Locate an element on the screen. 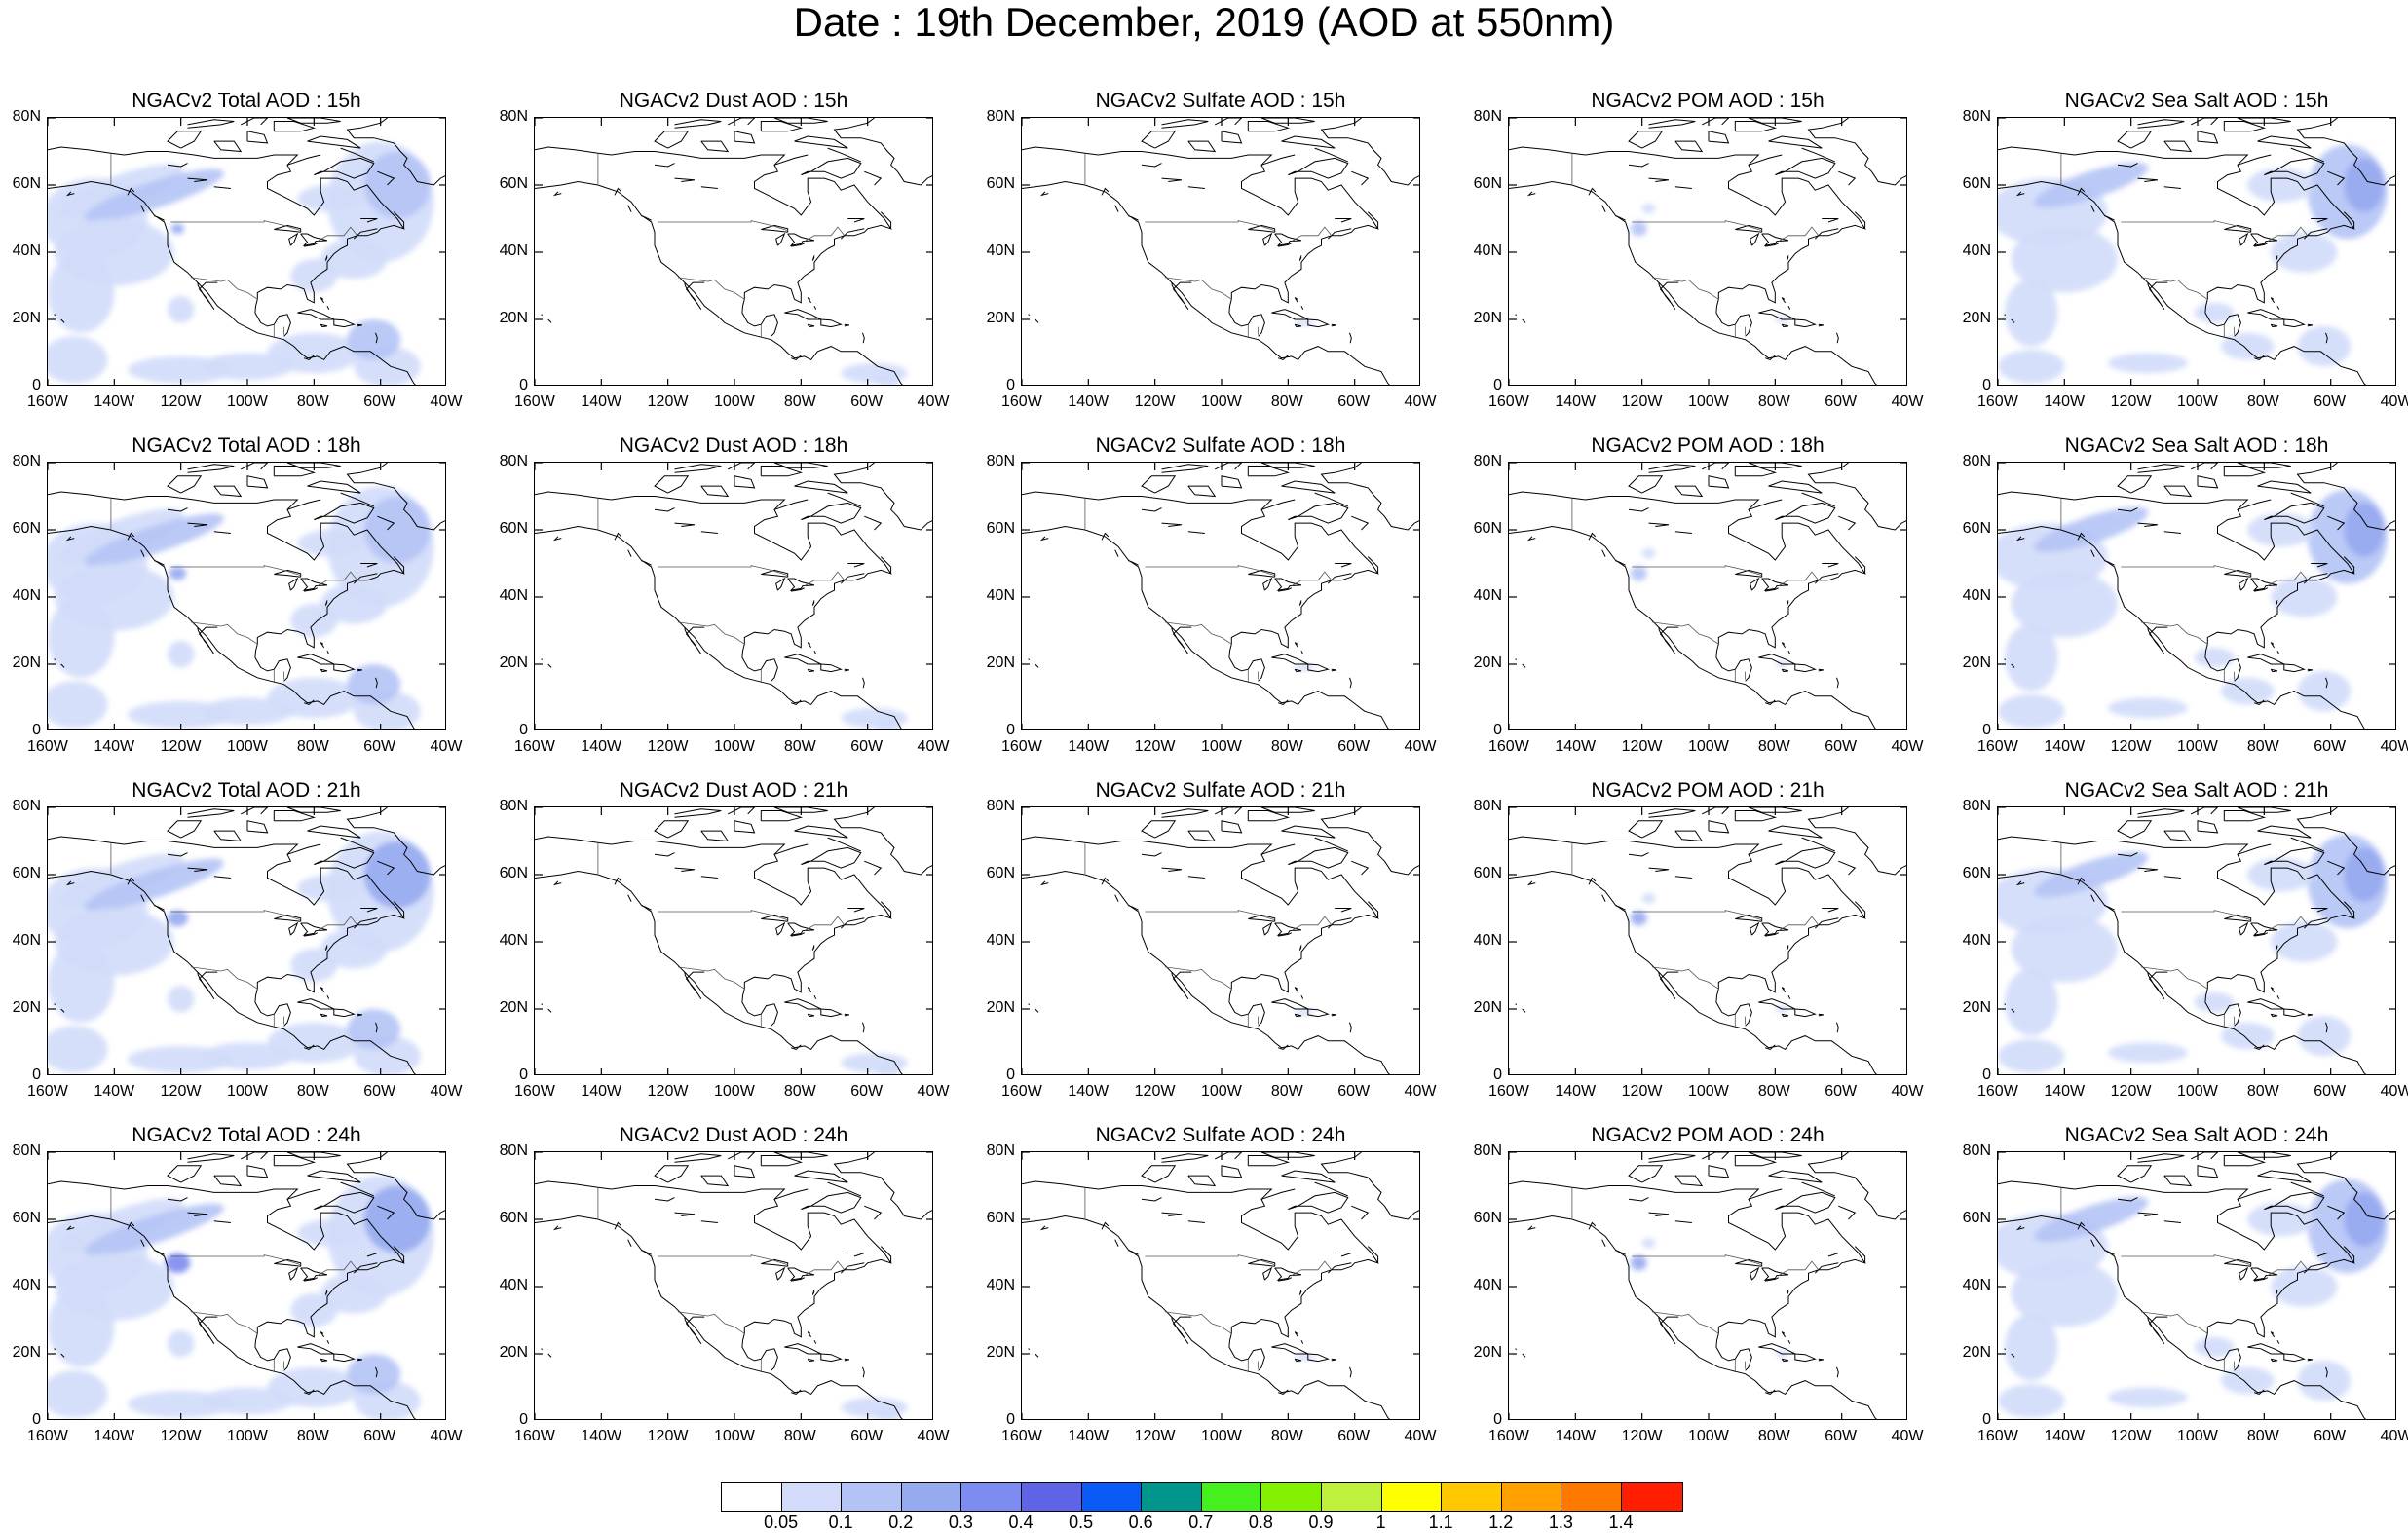 This screenshot has width=2408, height=1533. colorbar-swatch is located at coordinates (1351, 1497).